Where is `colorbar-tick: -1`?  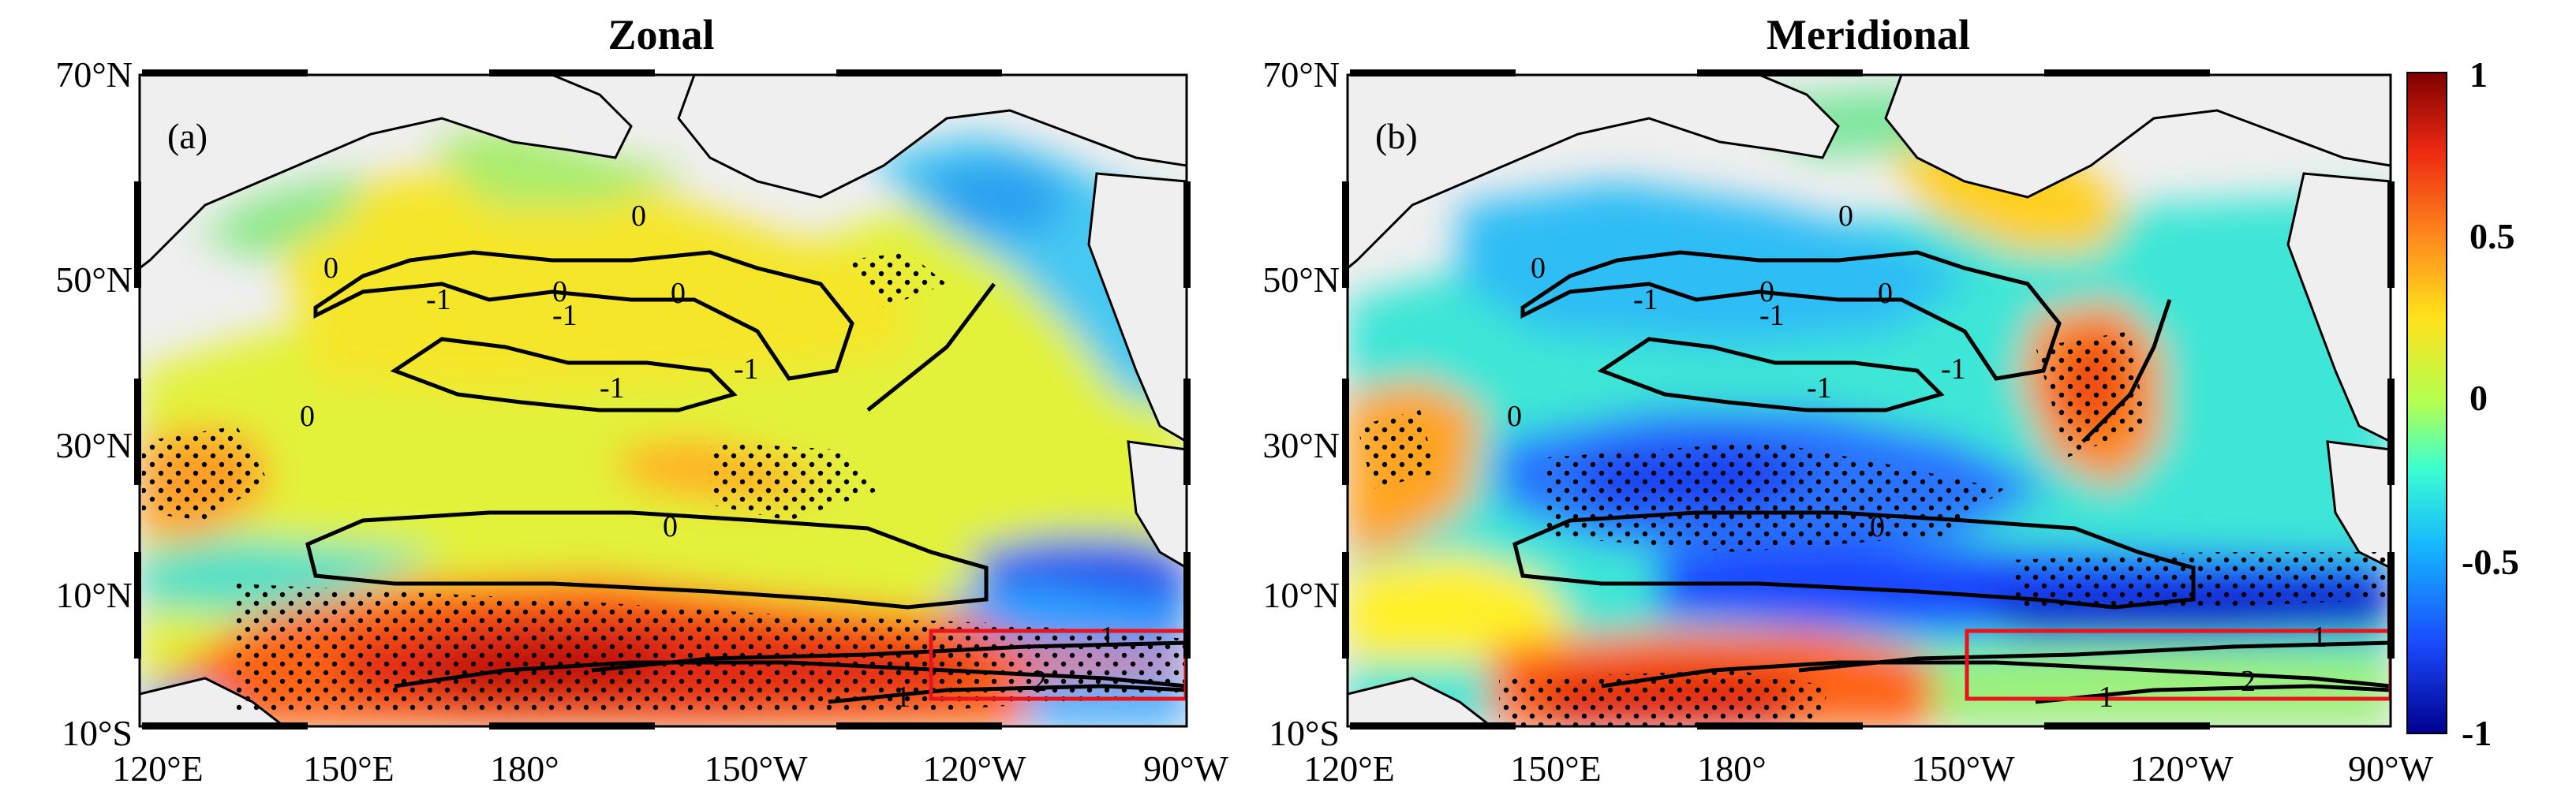
colorbar-tick: -1 is located at coordinates (2477, 733).